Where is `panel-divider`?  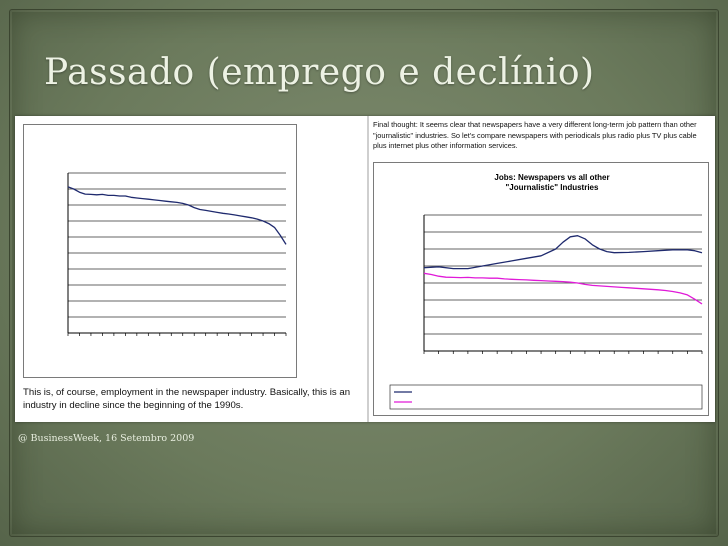
panel-divider is located at coordinates (368, 269).